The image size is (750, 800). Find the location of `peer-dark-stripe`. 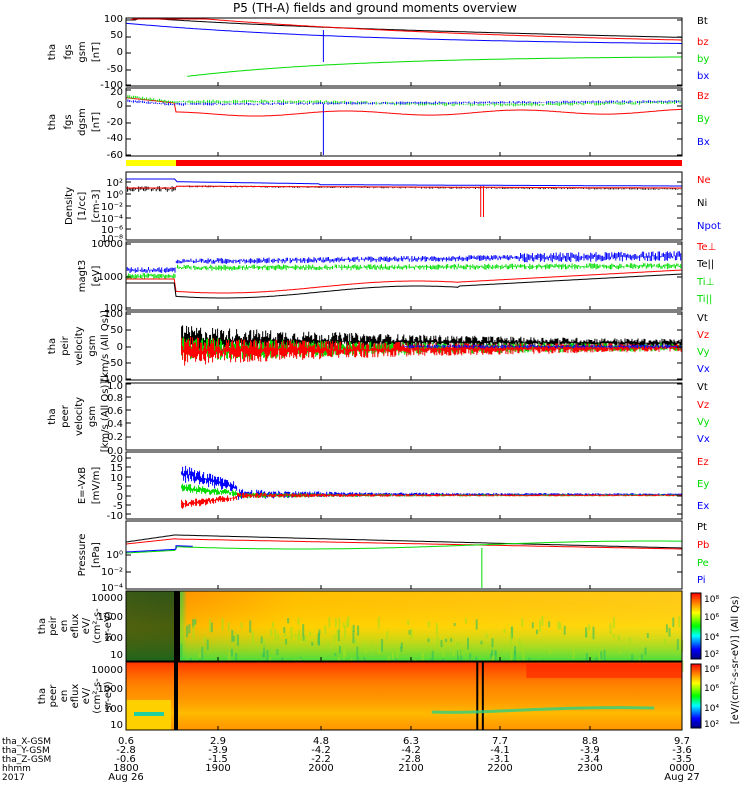

peer-dark-stripe is located at coordinates (176, 696).